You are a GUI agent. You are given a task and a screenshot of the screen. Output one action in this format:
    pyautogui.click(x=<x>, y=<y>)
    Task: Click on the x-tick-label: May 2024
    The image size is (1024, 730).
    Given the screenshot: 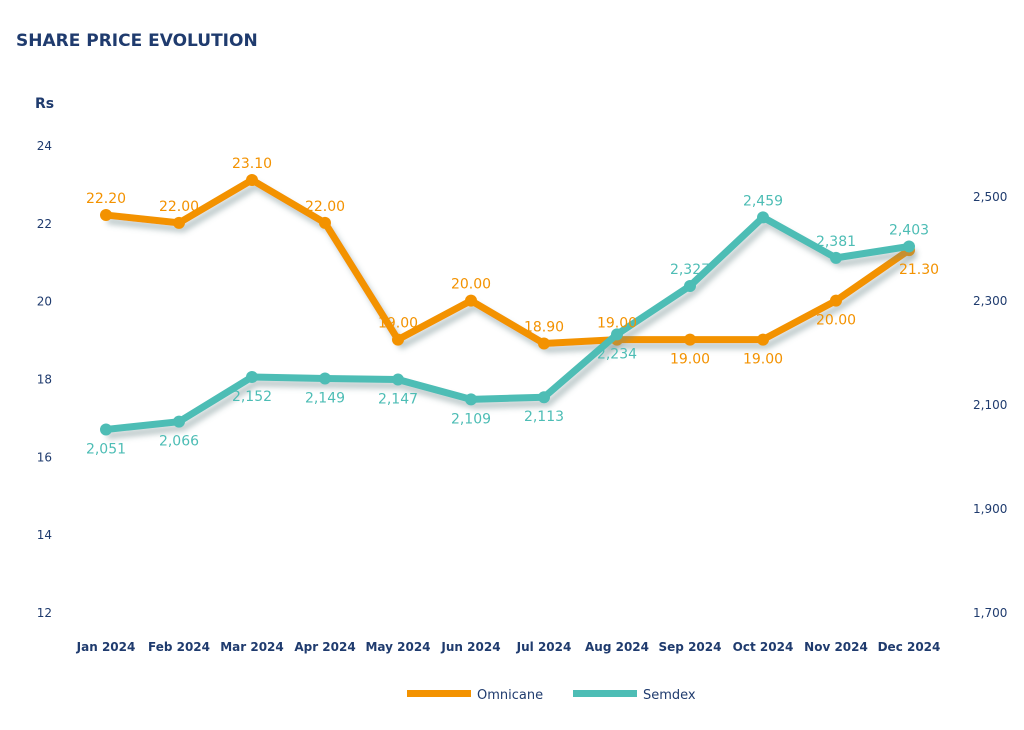 What is the action you would take?
    pyautogui.click(x=397, y=647)
    